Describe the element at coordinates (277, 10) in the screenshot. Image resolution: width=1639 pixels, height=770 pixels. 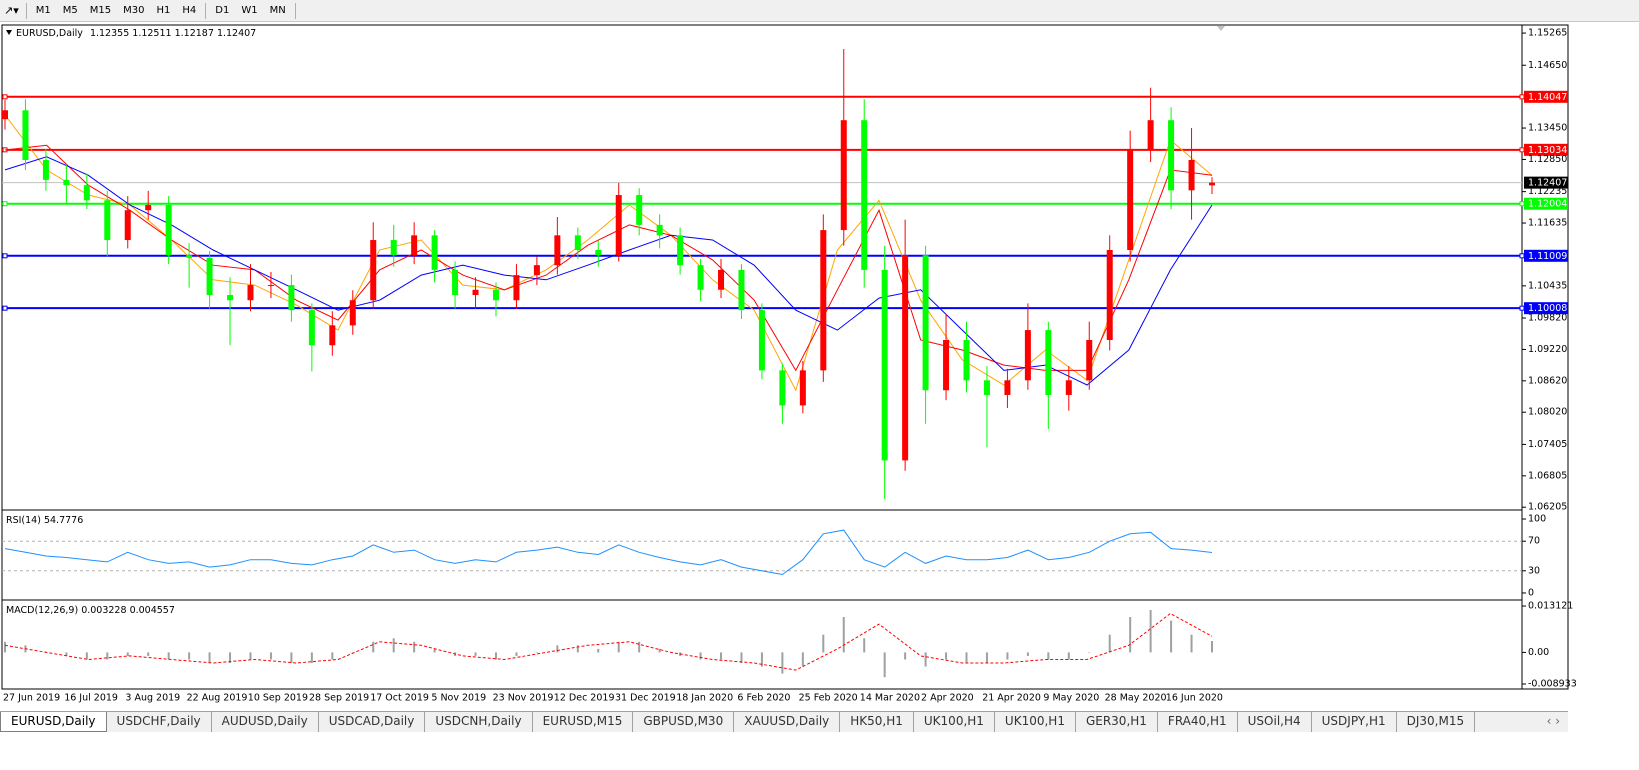
I see `timeframe-button: MN` at that location.